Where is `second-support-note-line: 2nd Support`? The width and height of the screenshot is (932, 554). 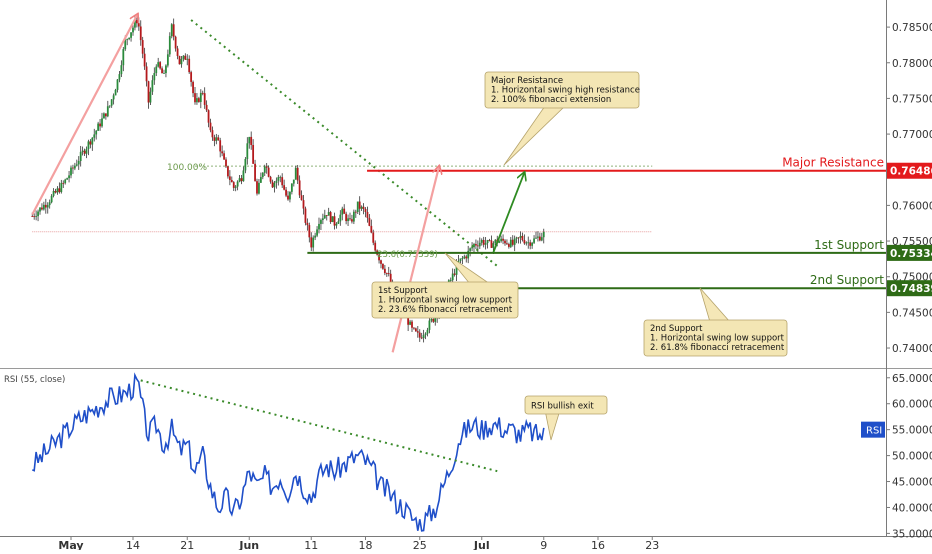 second-support-note-line: 2nd Support is located at coordinates (676, 329).